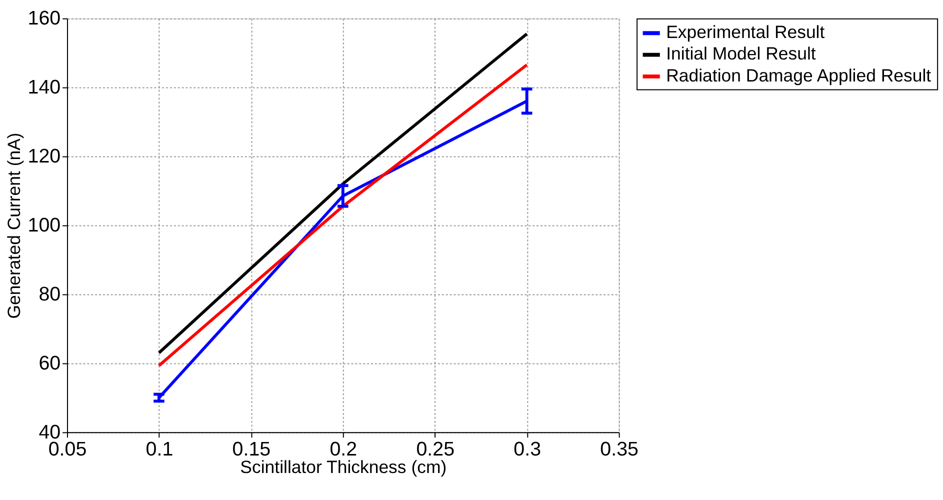 This screenshot has height=500, width=943. What do you see at coordinates (49, 295) in the screenshot?
I see `y-tick-label: 80` at bounding box center [49, 295].